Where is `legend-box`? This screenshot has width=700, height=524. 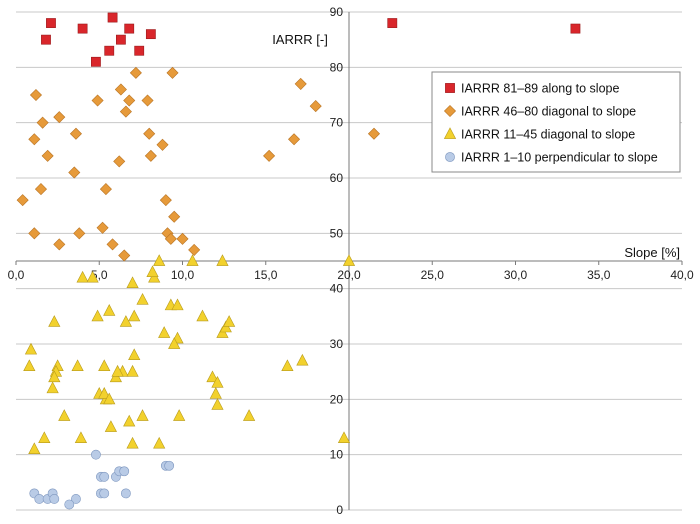 legend-box is located at coordinates (556, 122).